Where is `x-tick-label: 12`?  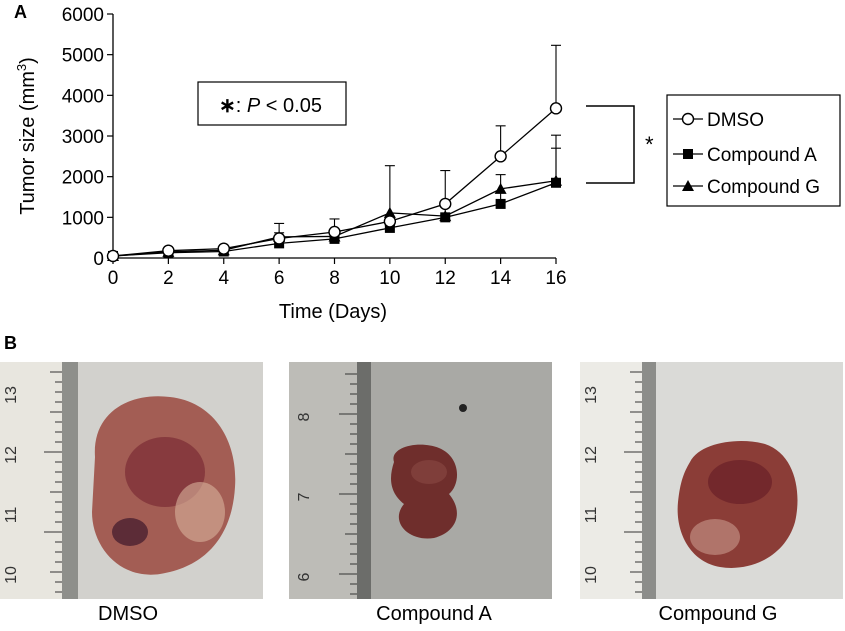
x-tick-label: 12 is located at coordinates (445, 278).